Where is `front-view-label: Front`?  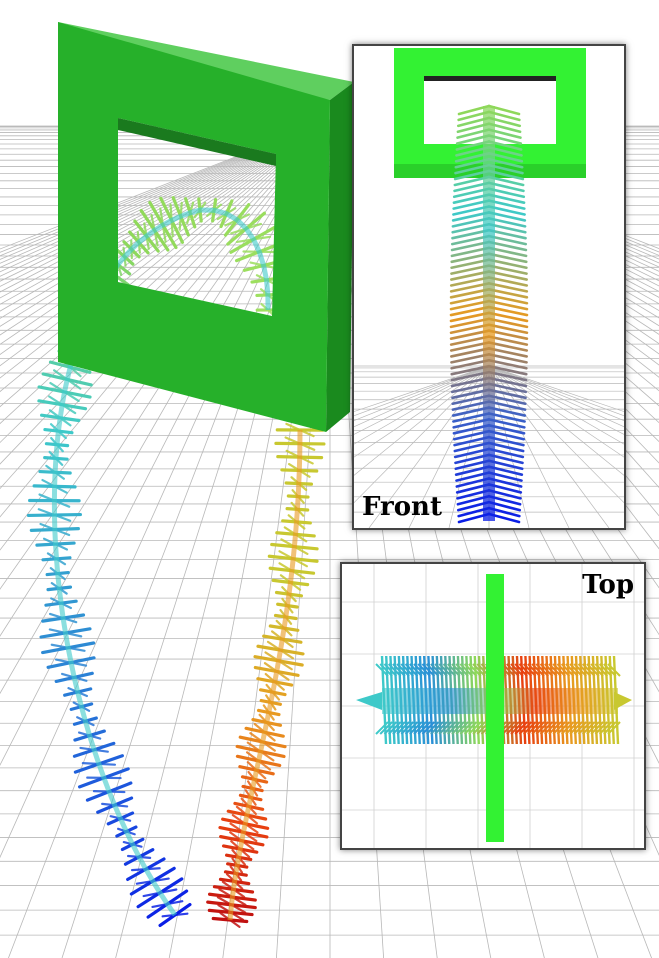 front-view-label: Front is located at coordinates (402, 507).